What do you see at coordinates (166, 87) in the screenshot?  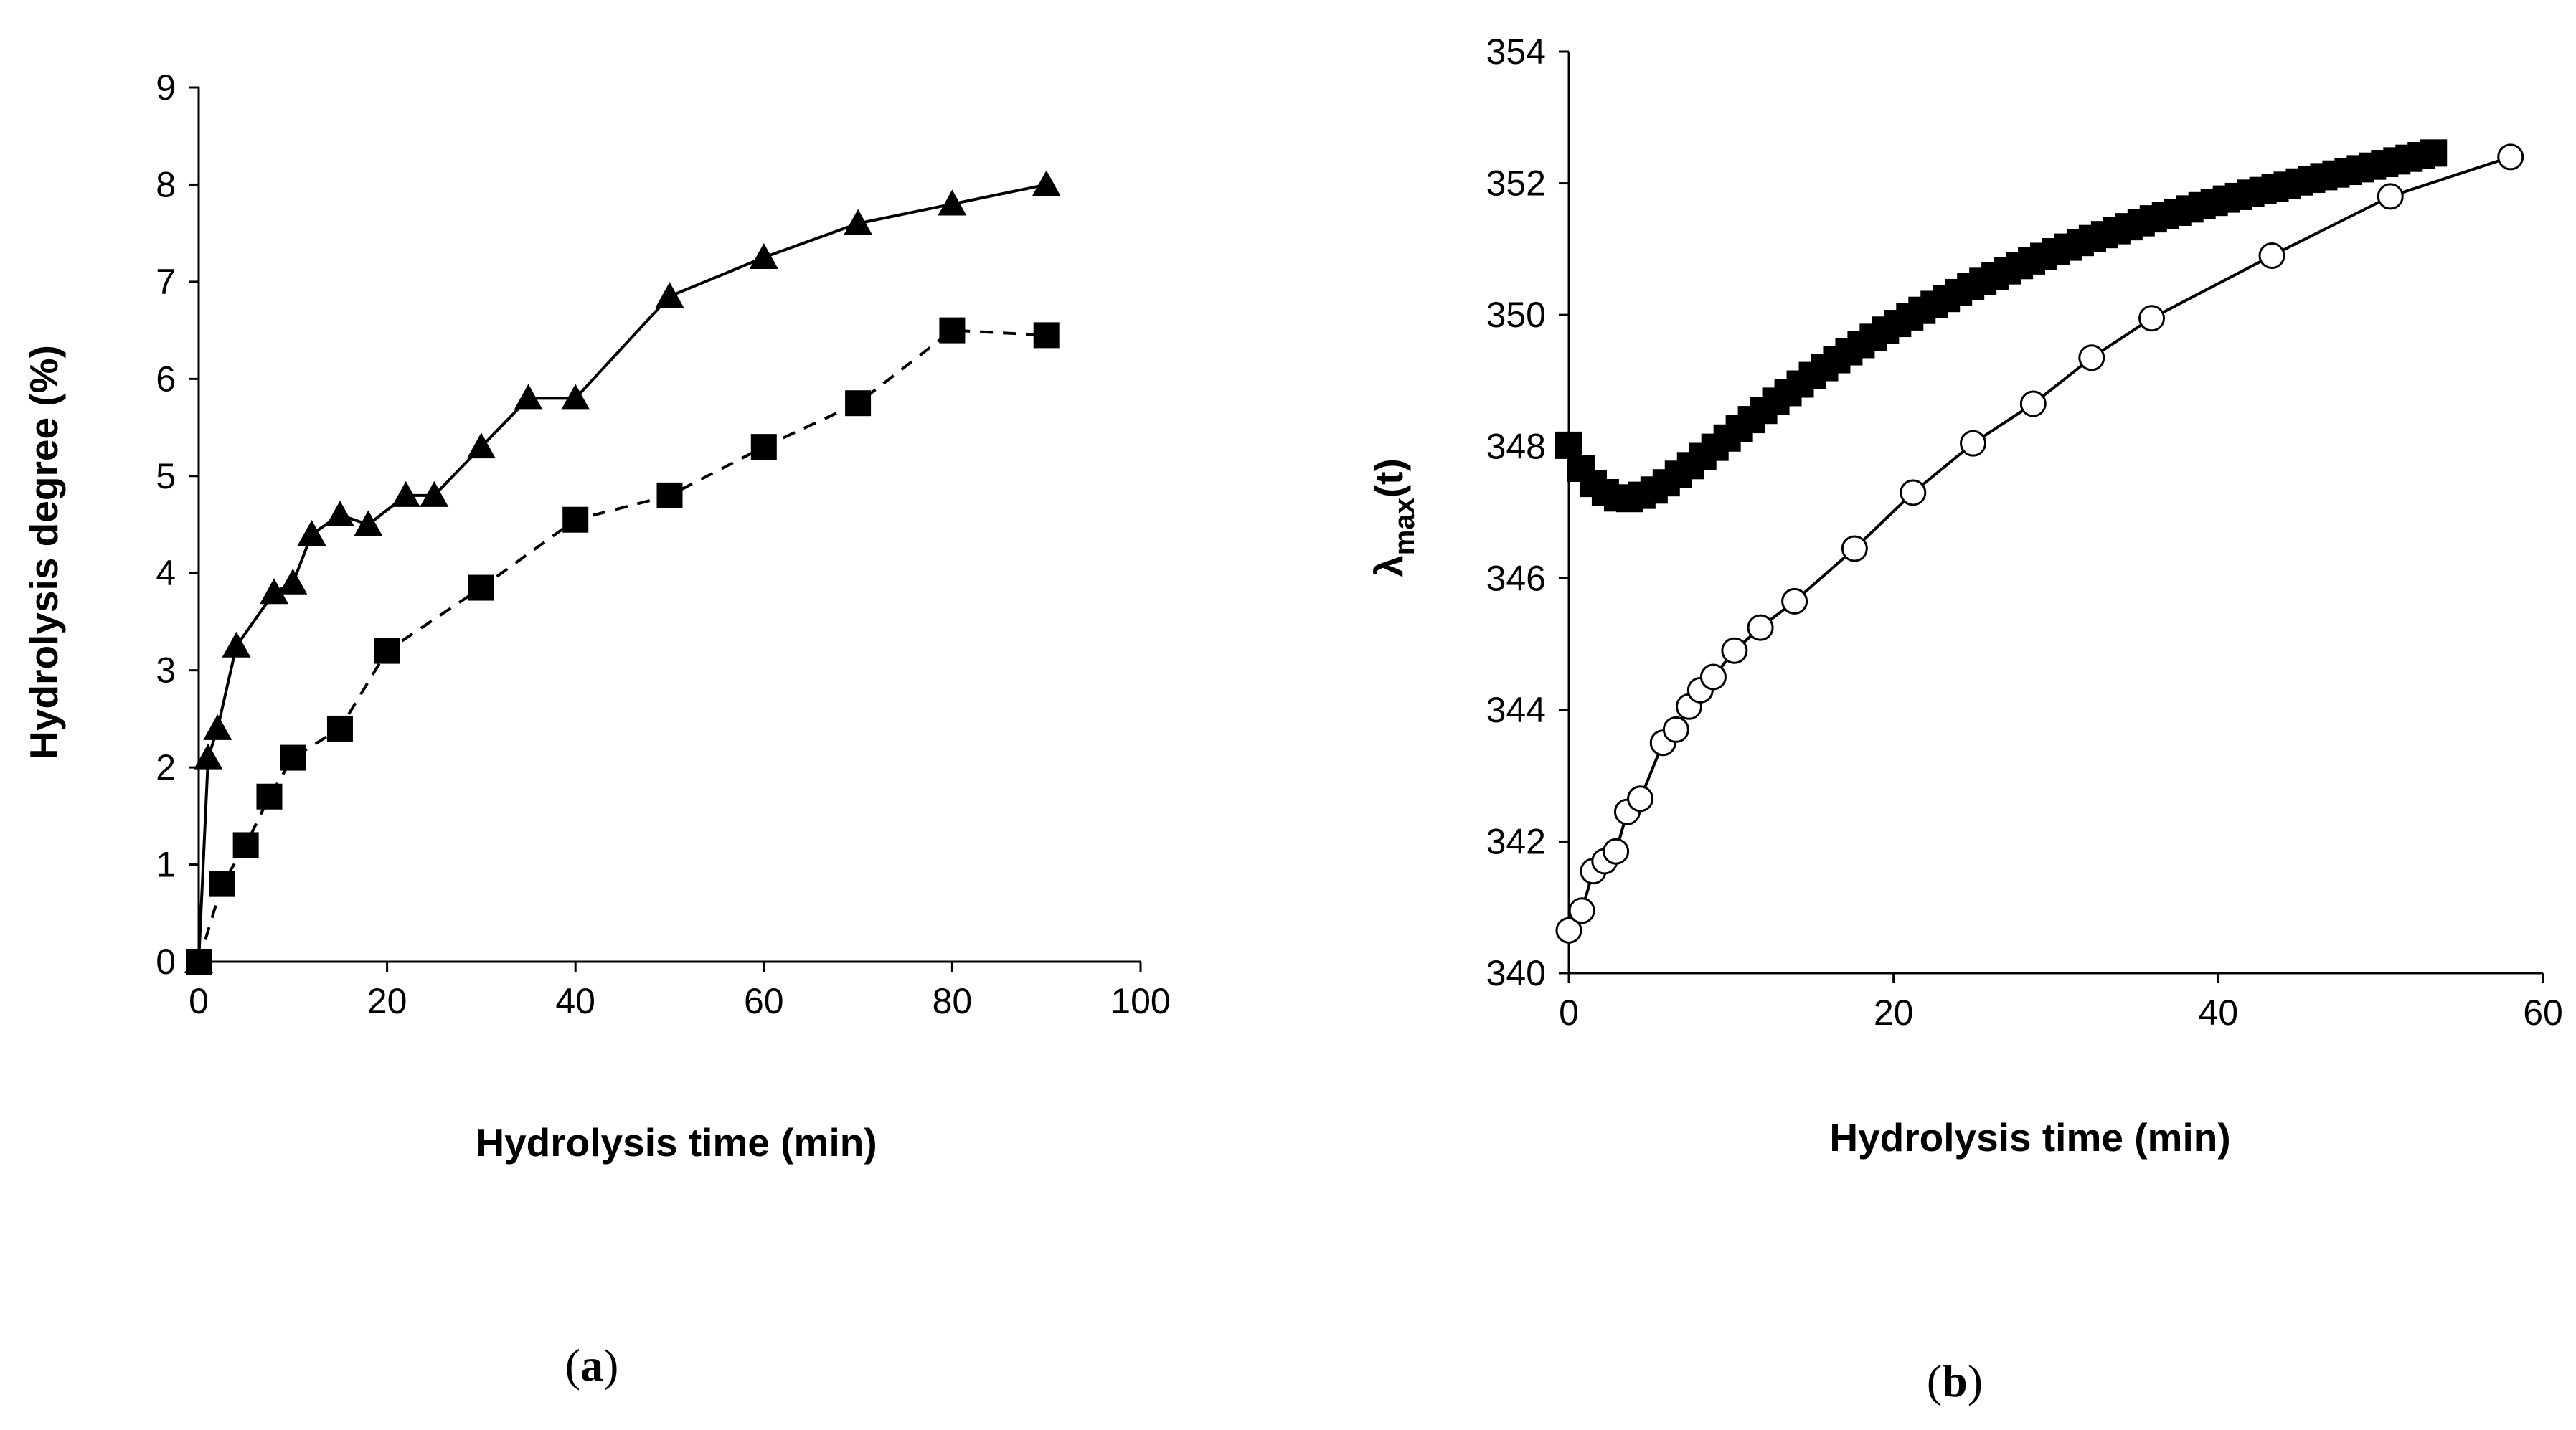 I see `panel-a-y-tick-label: 9` at bounding box center [166, 87].